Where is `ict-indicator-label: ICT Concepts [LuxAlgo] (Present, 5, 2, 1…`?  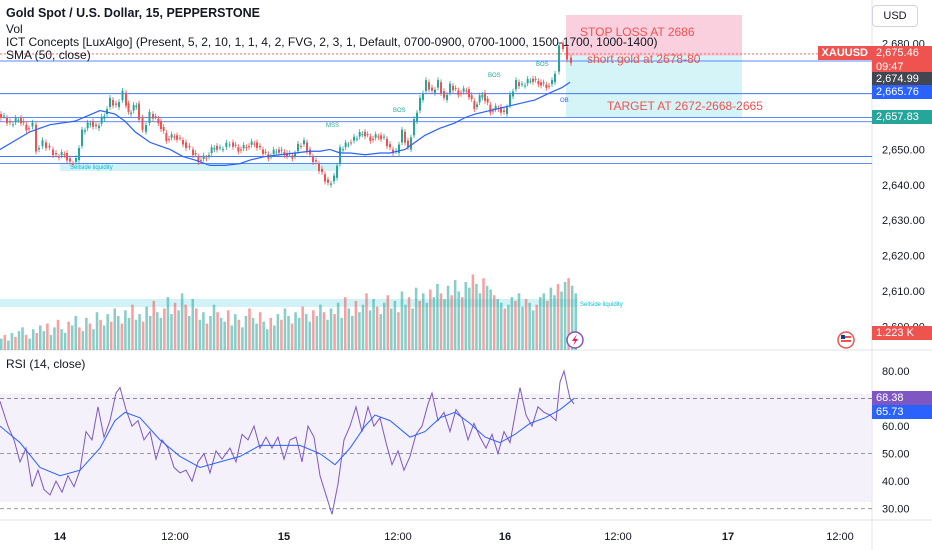
ict-indicator-label: ICT Concepts [LuxAlgo] (Present, 5, 2, 1… is located at coordinates (332, 42).